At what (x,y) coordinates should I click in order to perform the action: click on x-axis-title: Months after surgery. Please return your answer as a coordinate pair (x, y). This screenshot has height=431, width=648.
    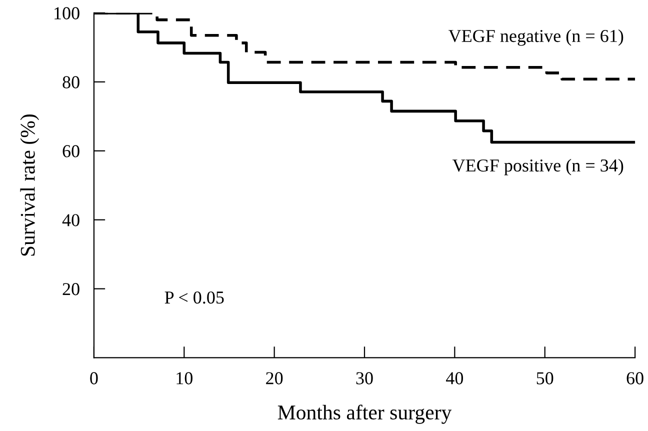
    Looking at the image, I should click on (365, 414).